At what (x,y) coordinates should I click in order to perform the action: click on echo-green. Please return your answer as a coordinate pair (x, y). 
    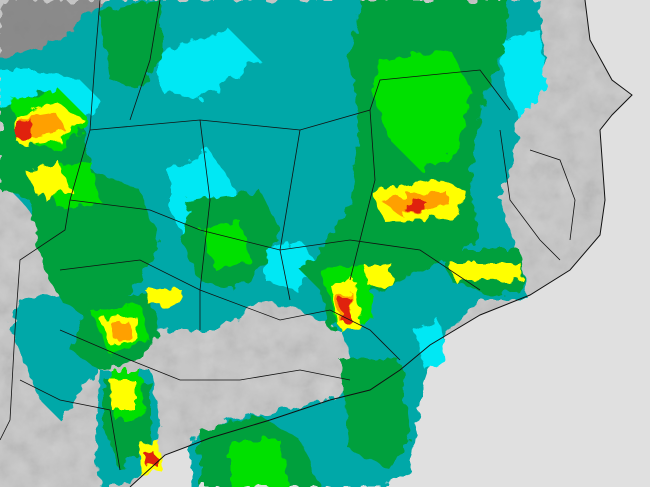
    Looking at the image, I should click on (130, 45).